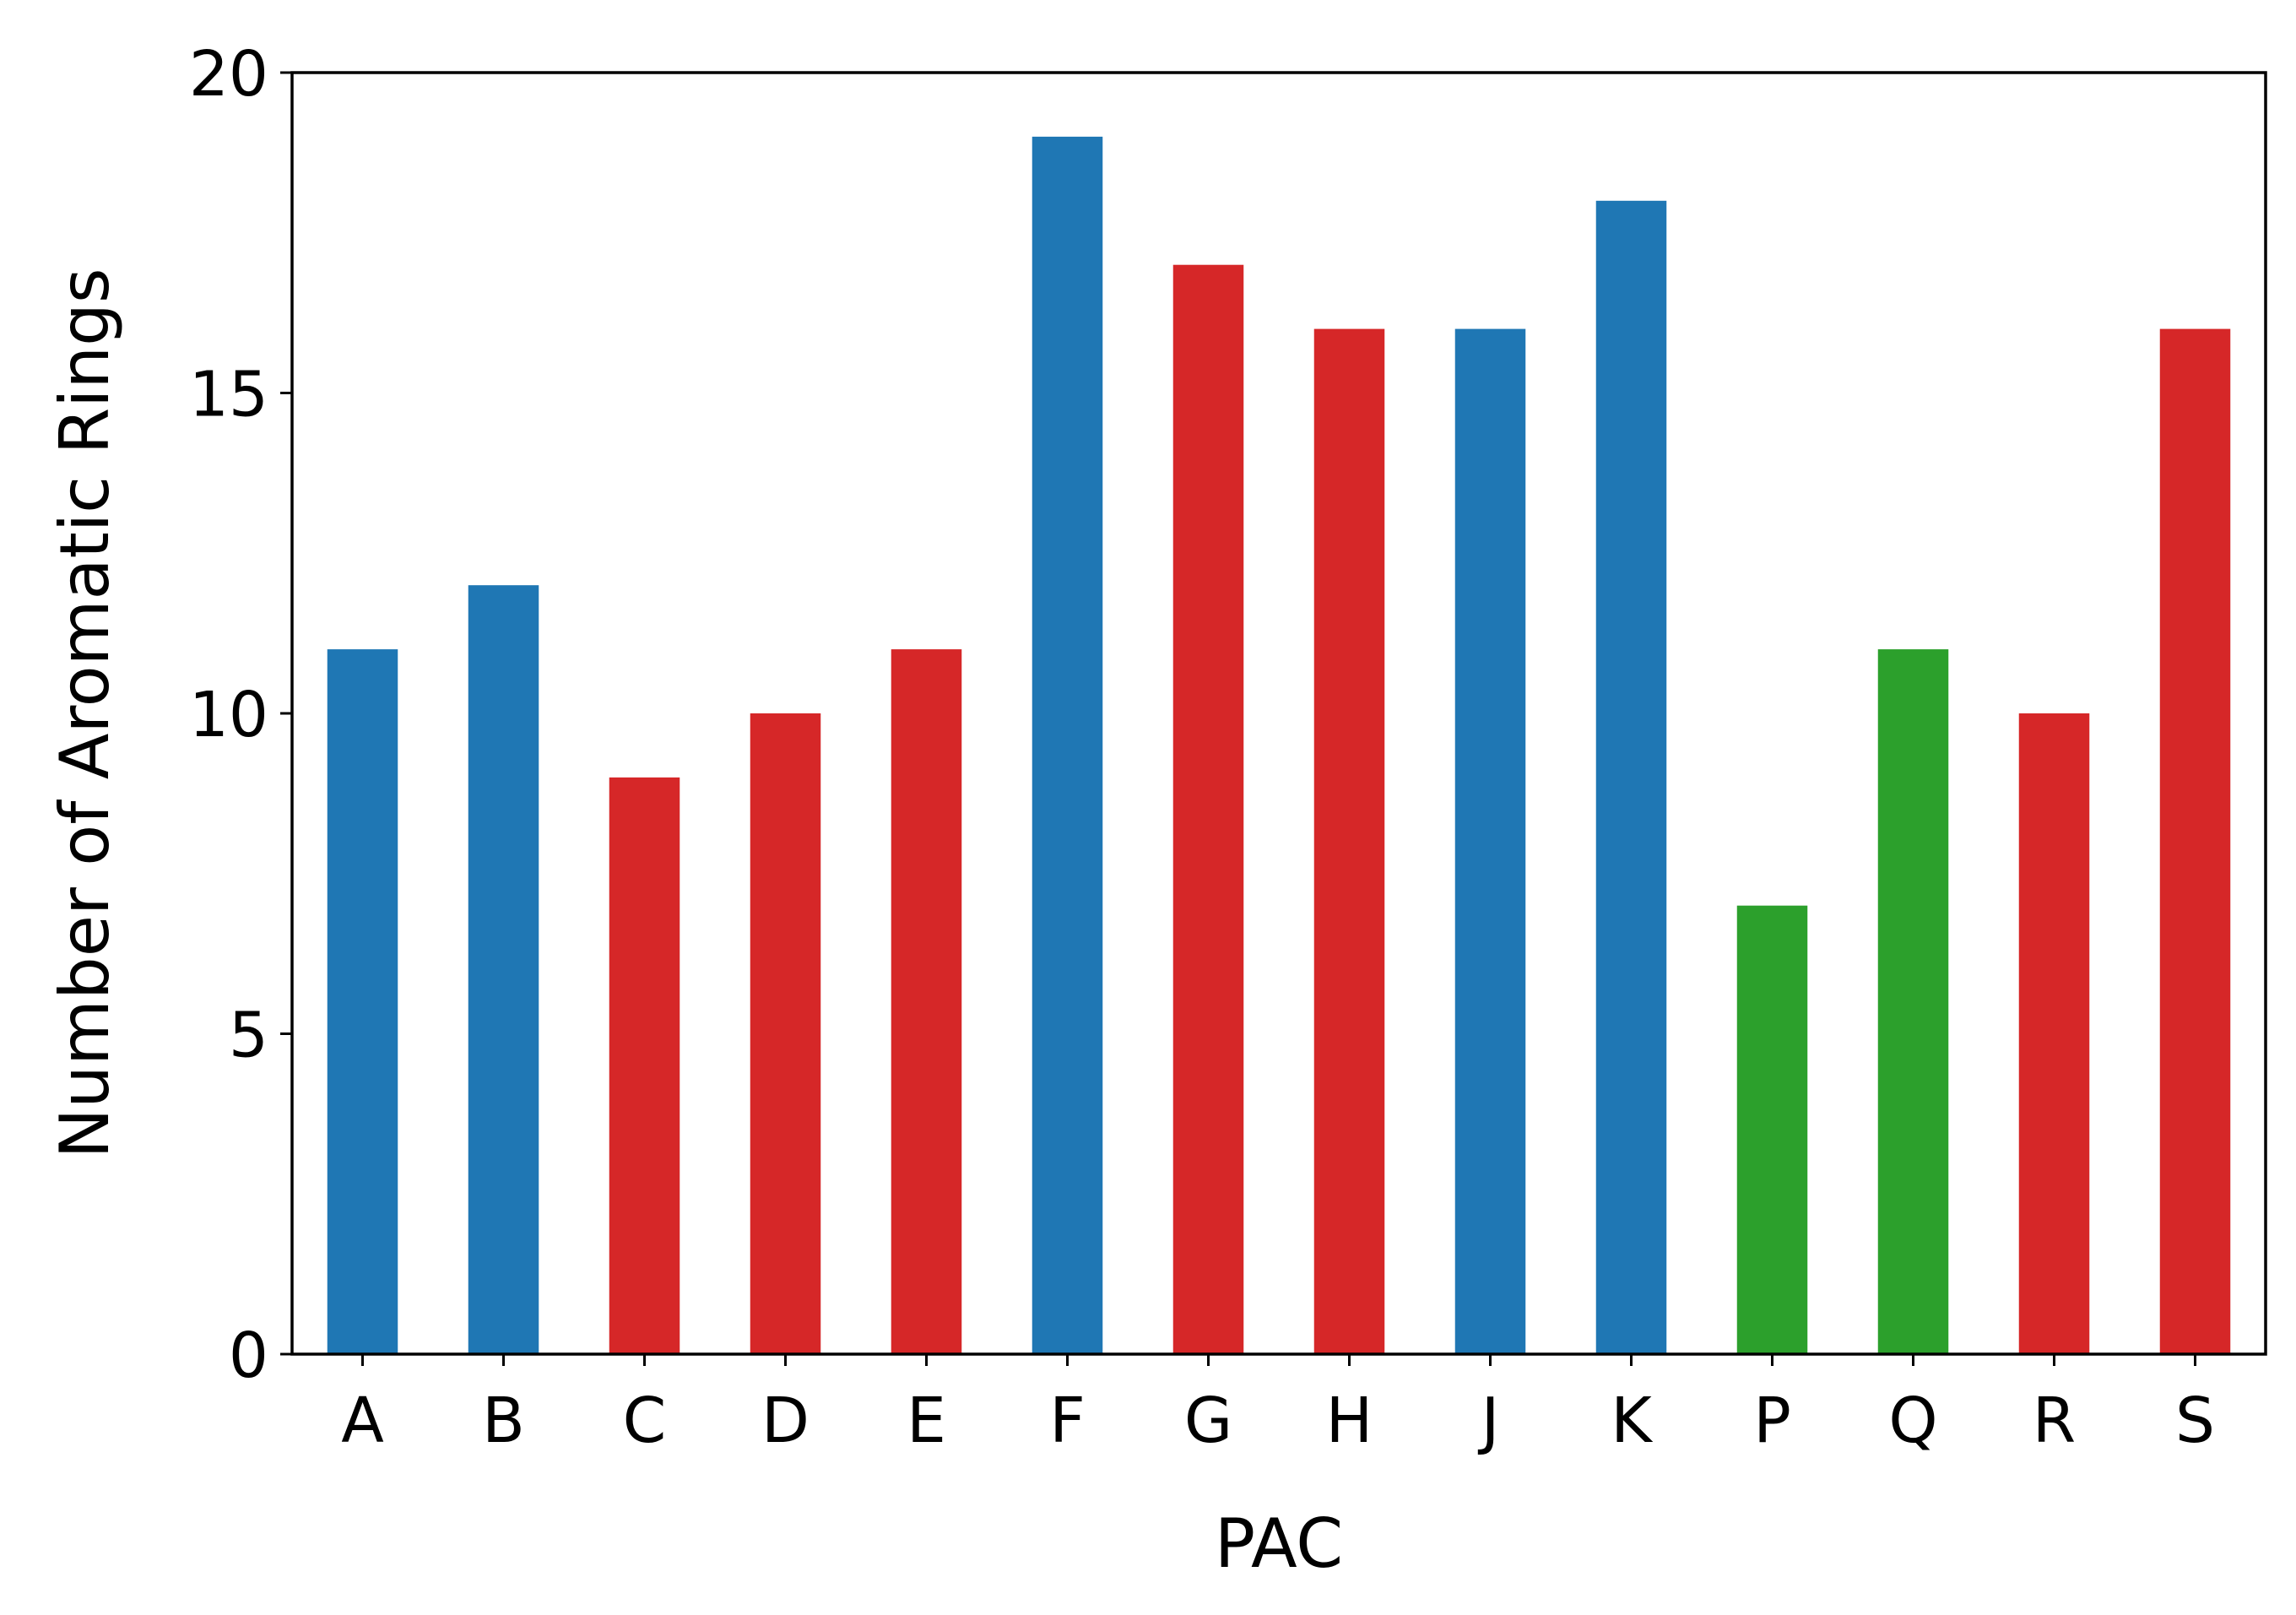  I want to click on x-tick-label-P: P, so click(1772, 1421).